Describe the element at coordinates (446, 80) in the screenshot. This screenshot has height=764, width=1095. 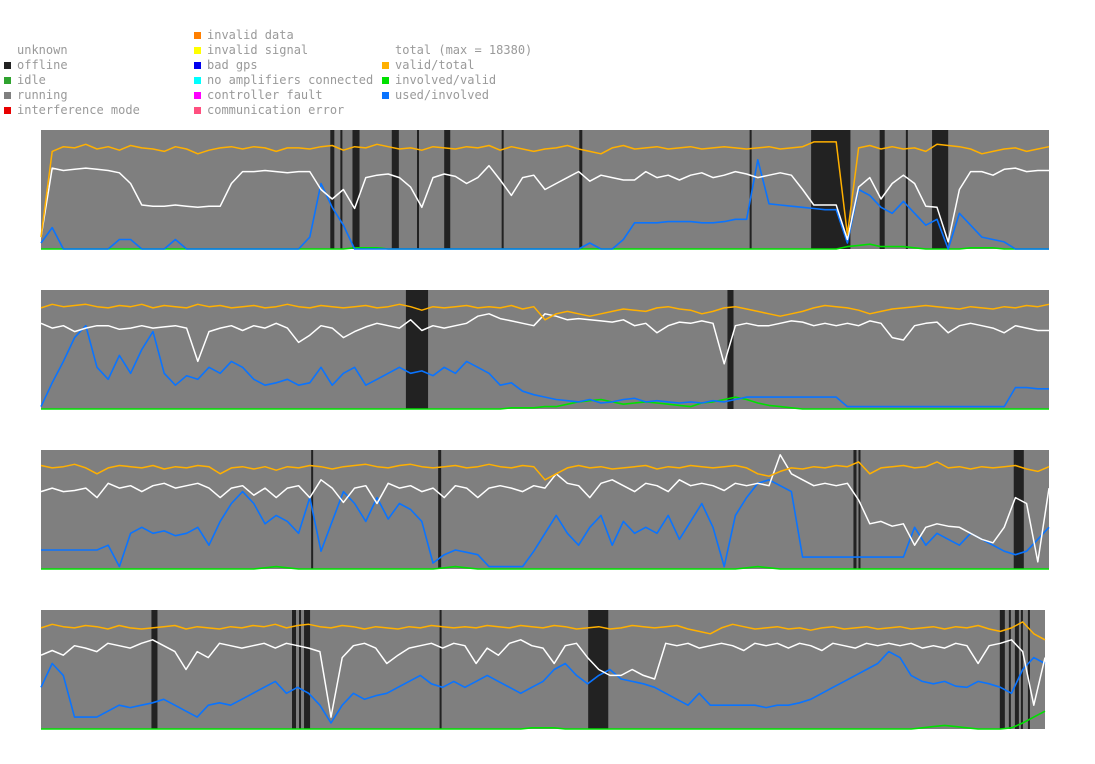
I see `legend-label: involved/valid` at that location.